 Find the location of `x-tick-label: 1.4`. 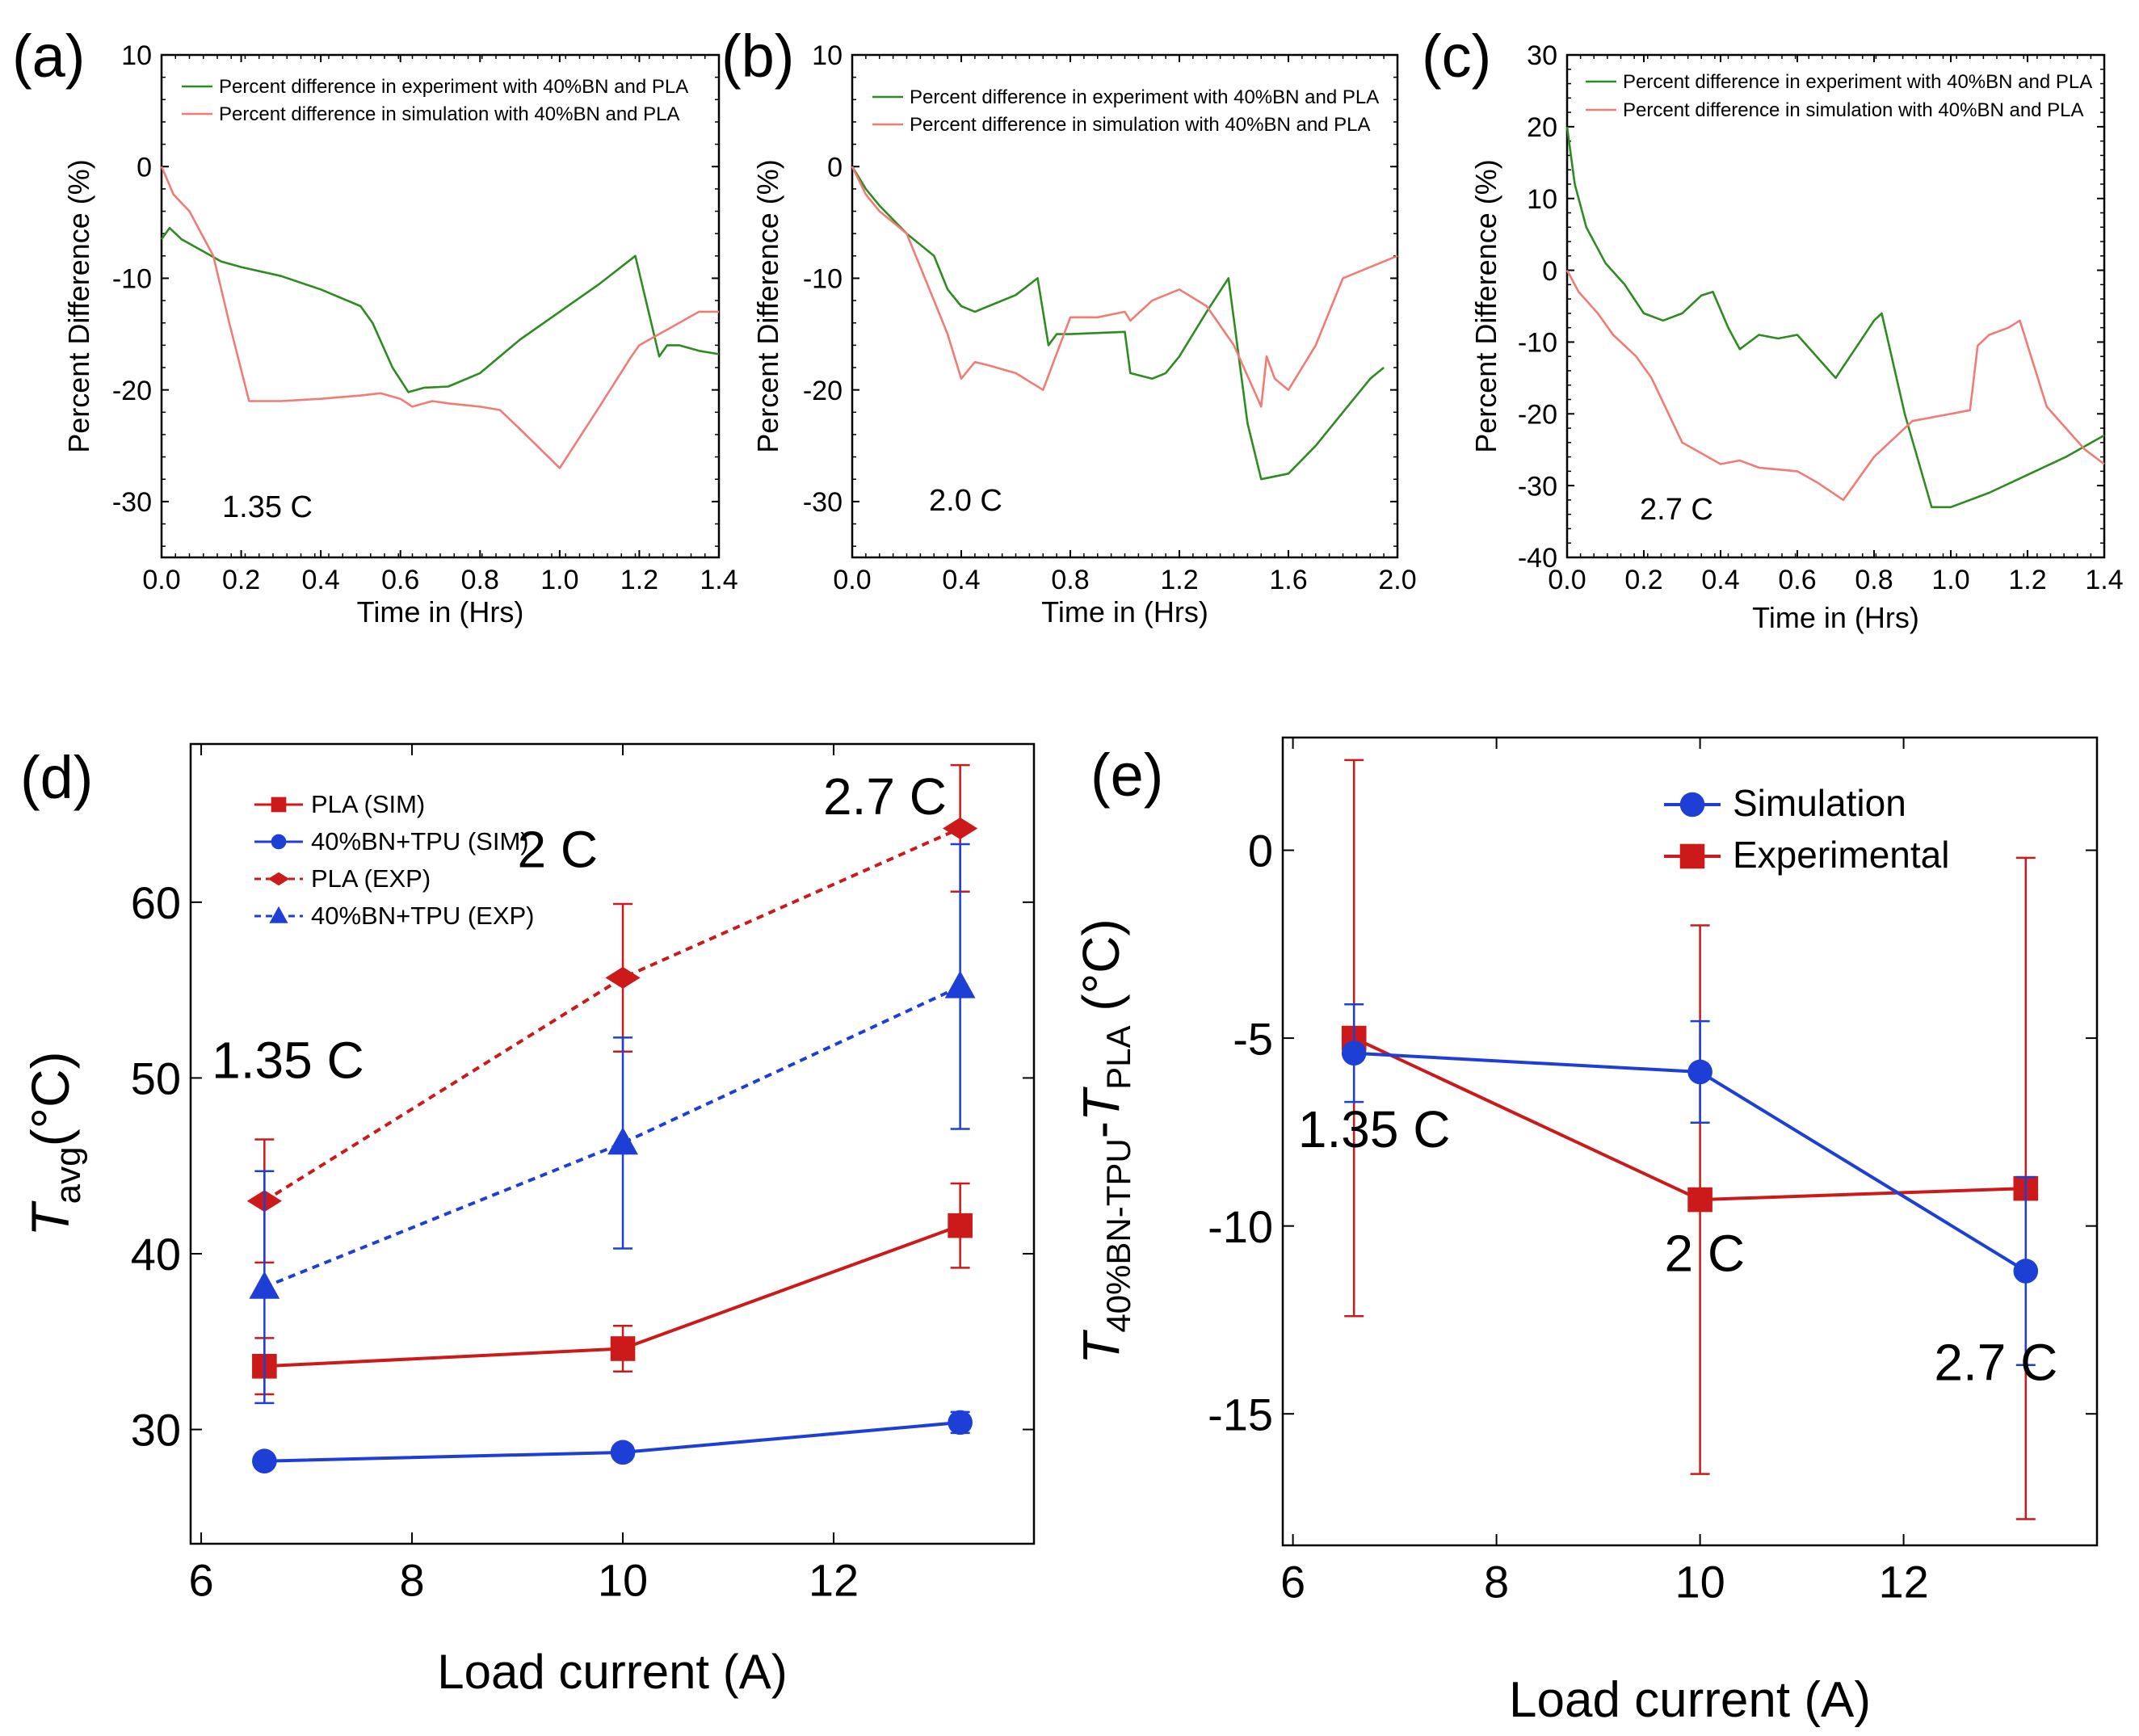

x-tick-label: 1.4 is located at coordinates (719, 580).